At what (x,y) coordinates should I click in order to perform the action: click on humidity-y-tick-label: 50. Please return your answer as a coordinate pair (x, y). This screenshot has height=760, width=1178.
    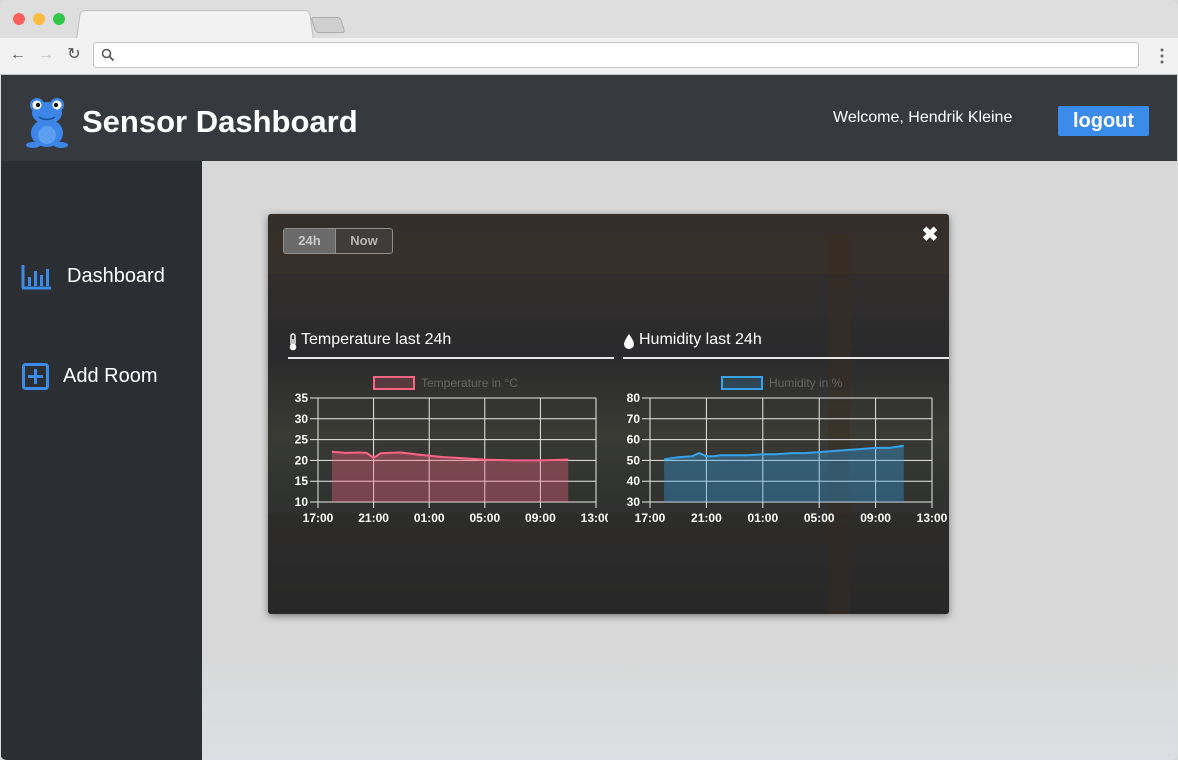
    Looking at the image, I should click on (634, 460).